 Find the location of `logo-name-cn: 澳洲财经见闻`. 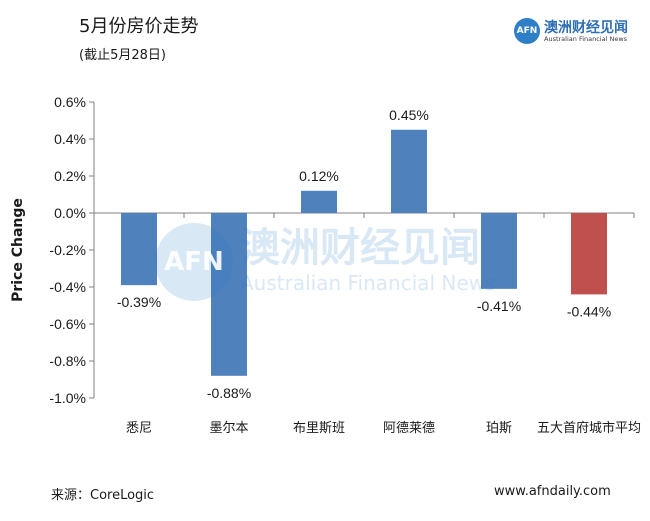

logo-name-cn: 澳洲财经见闻 is located at coordinates (586, 28).